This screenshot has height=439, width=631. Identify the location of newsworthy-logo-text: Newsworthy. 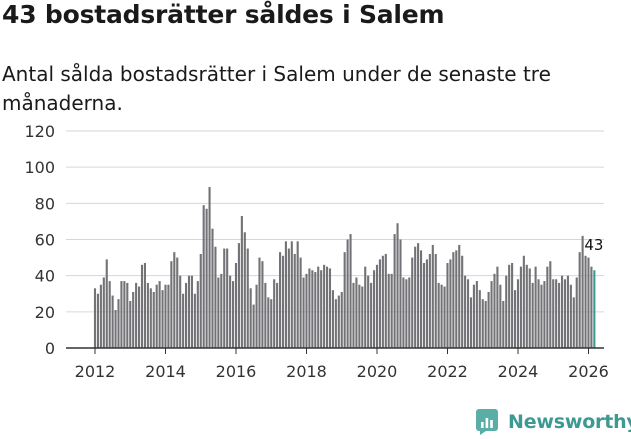
(569, 422).